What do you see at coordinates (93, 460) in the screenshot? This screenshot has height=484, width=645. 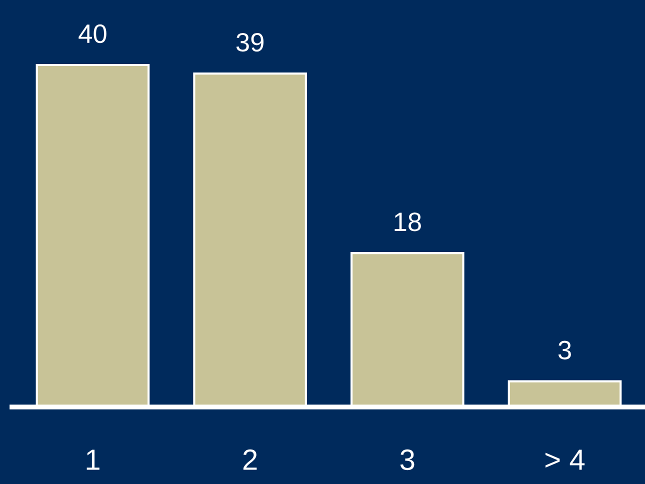 I see `x-tick-label: 1` at bounding box center [93, 460].